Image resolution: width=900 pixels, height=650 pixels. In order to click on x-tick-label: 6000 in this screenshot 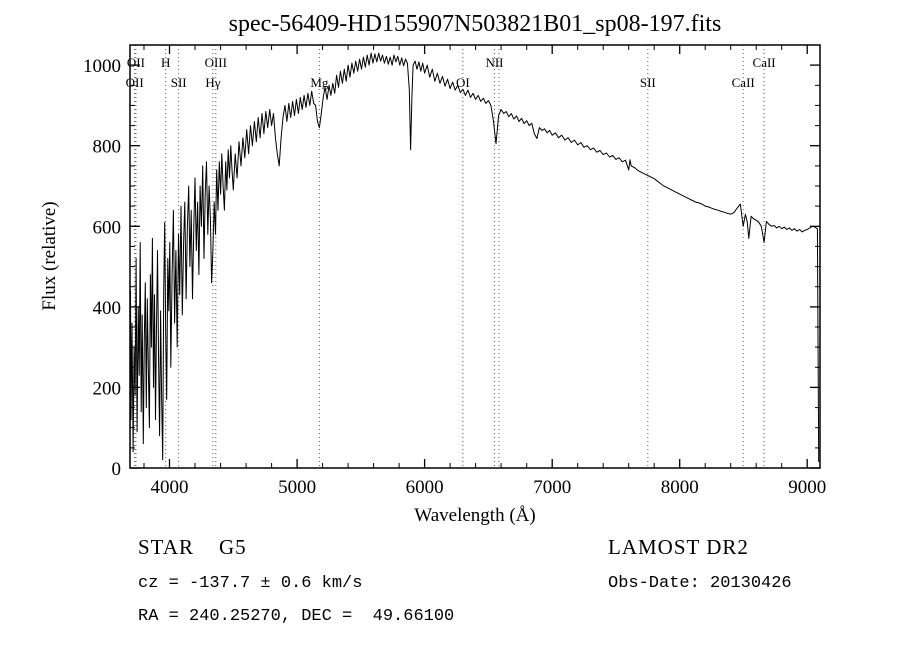, I will do `click(425, 487)`.